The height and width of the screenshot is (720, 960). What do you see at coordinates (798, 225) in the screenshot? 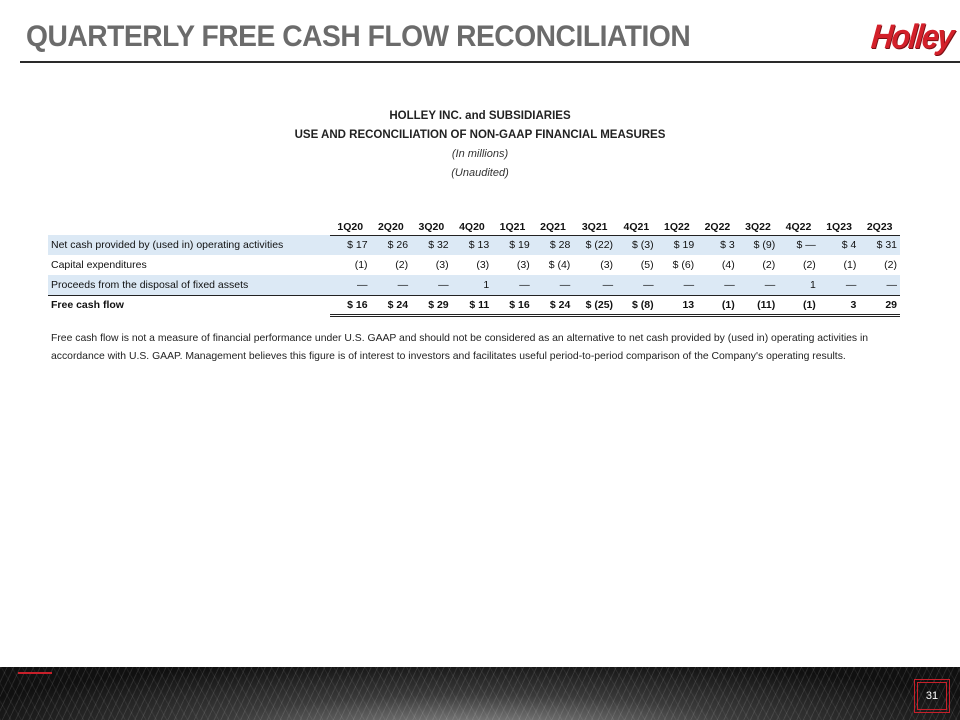
I see `header-quarter: 4Q22` at bounding box center [798, 225].